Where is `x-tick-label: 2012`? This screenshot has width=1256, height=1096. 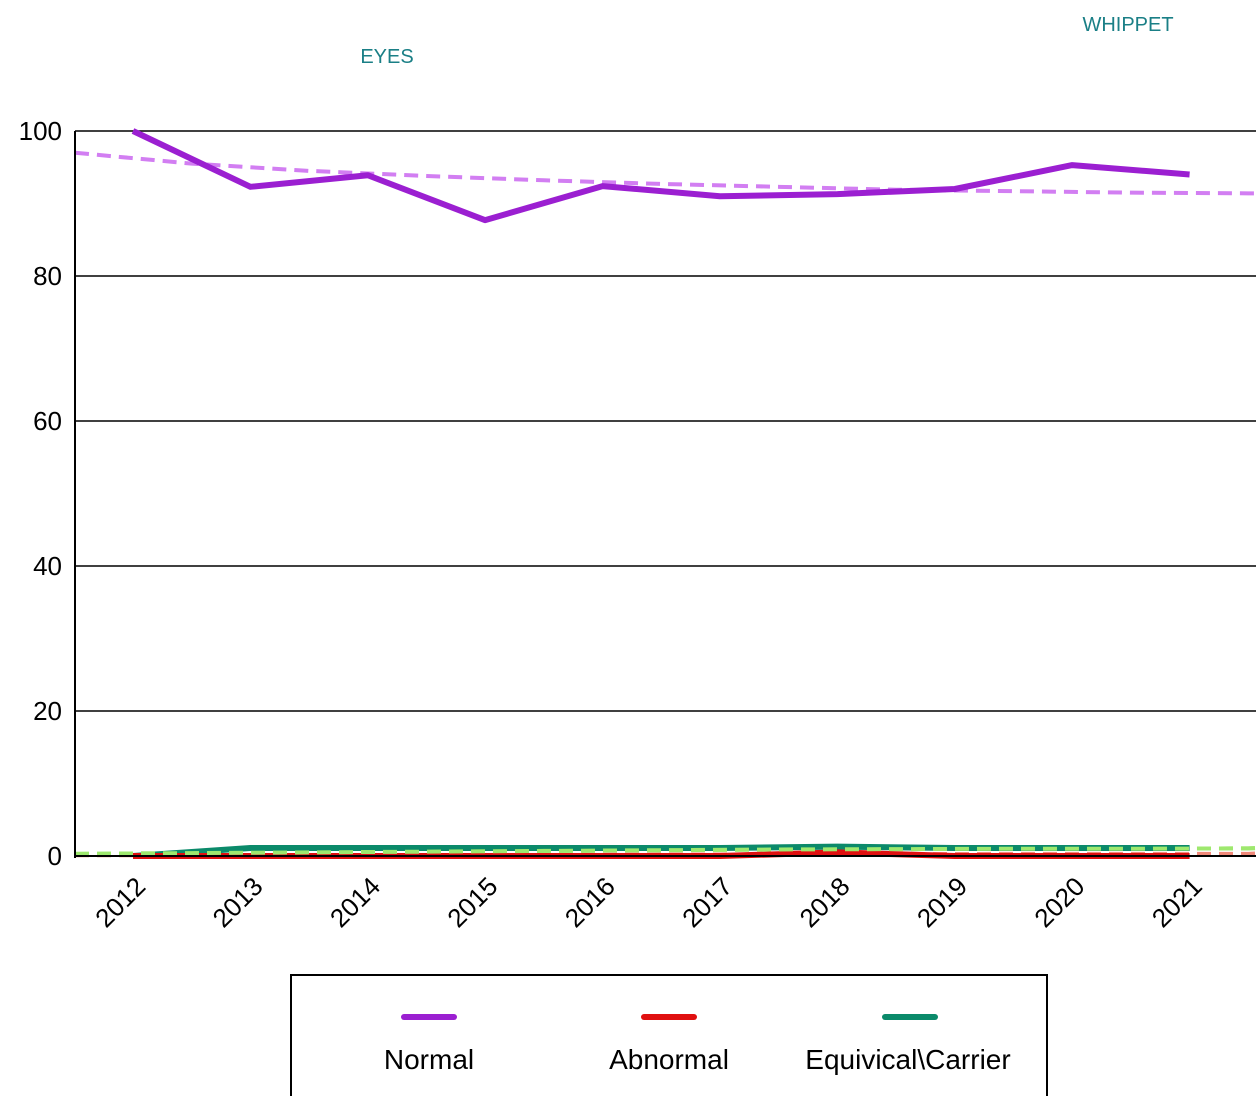
x-tick-label: 2012 is located at coordinates (120, 902).